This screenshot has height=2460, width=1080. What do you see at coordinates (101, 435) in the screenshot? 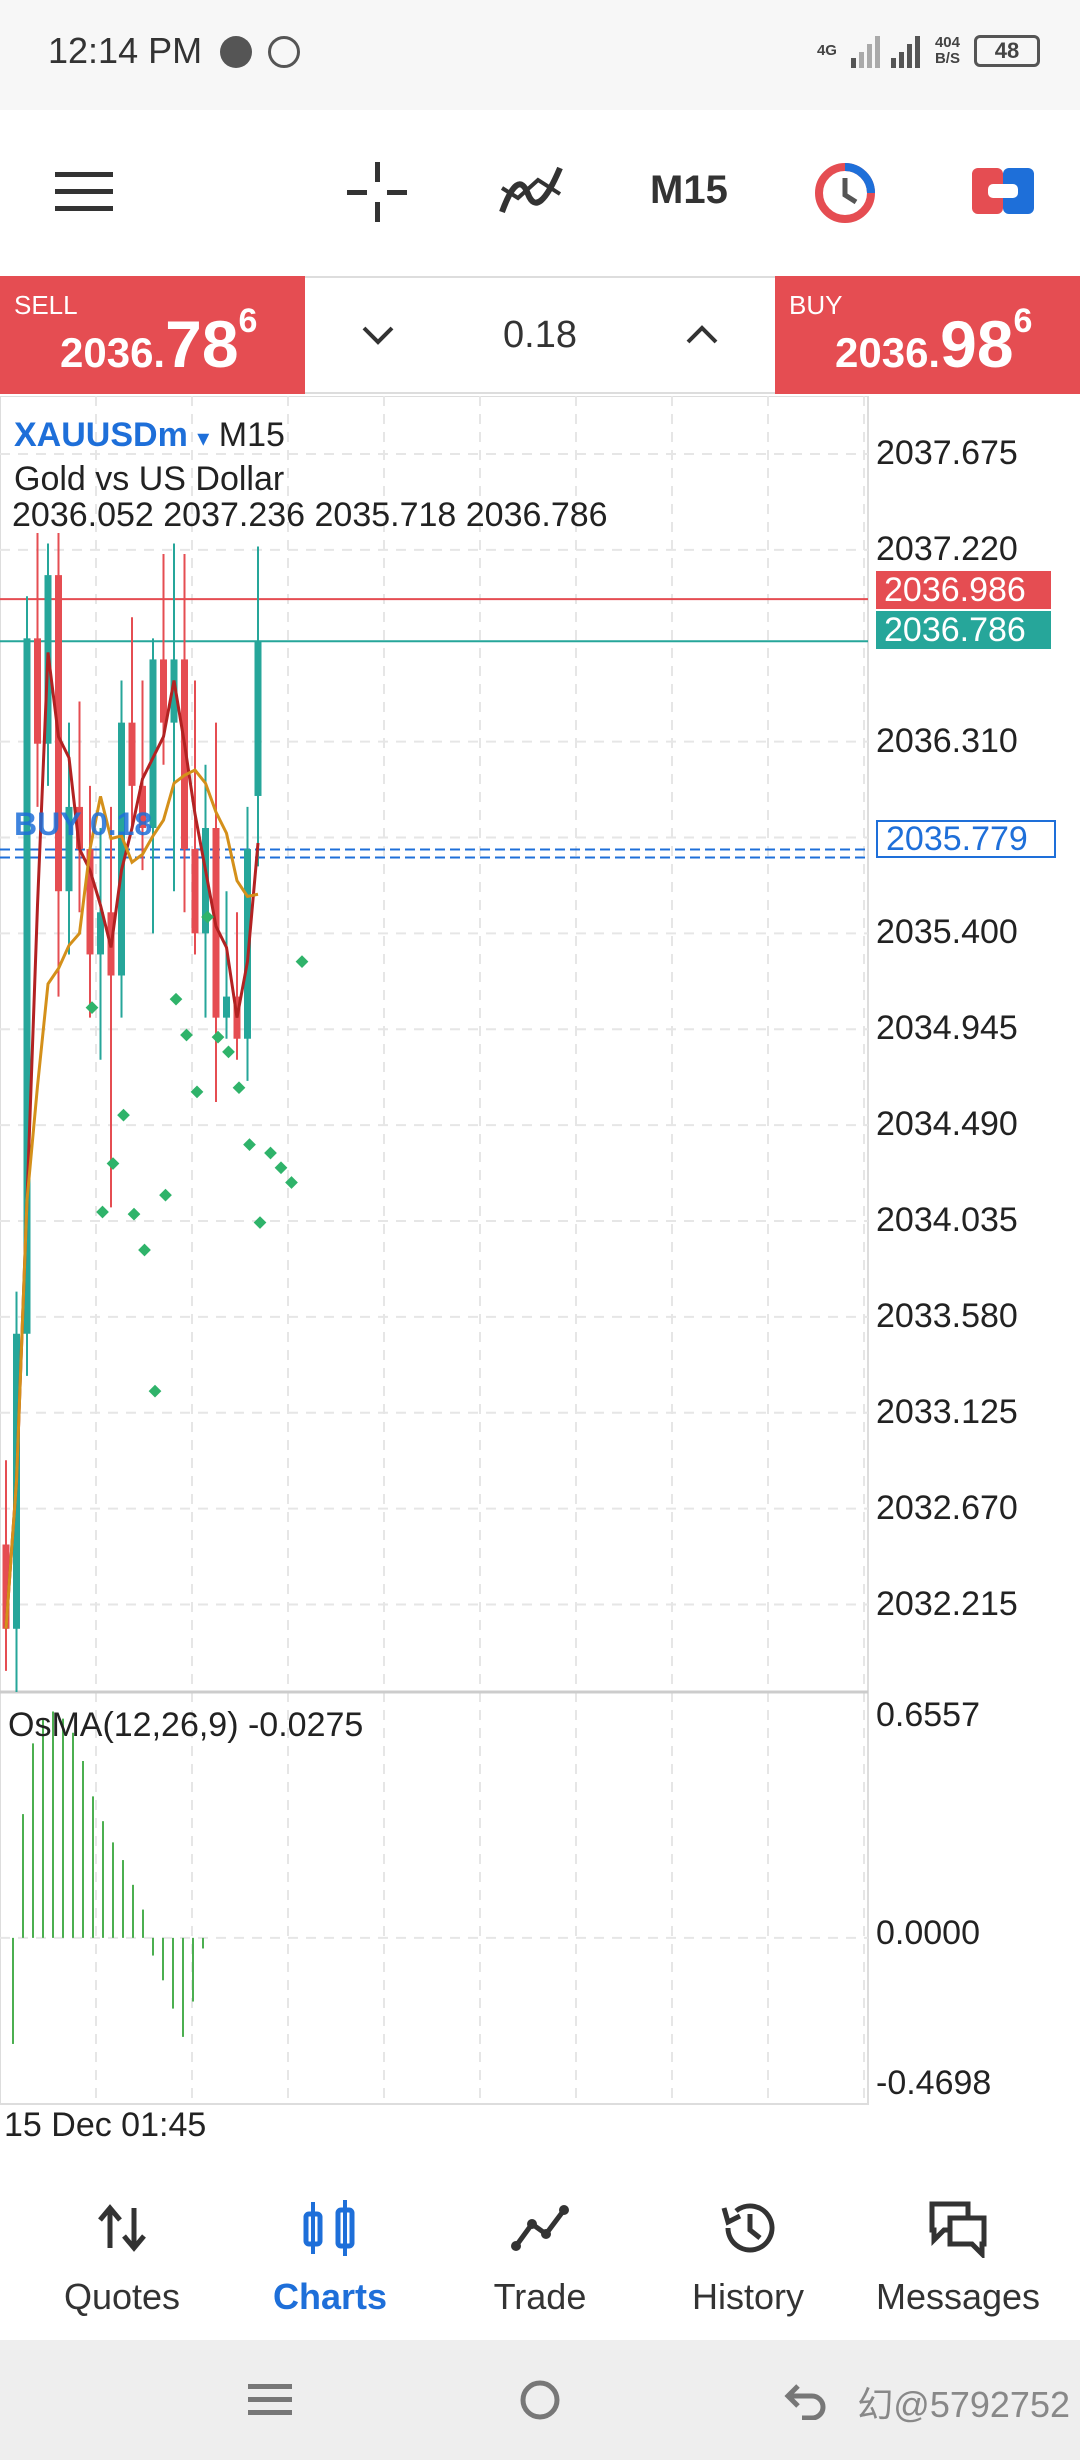
I see `symbol-name: XAUUSDm` at bounding box center [101, 435].